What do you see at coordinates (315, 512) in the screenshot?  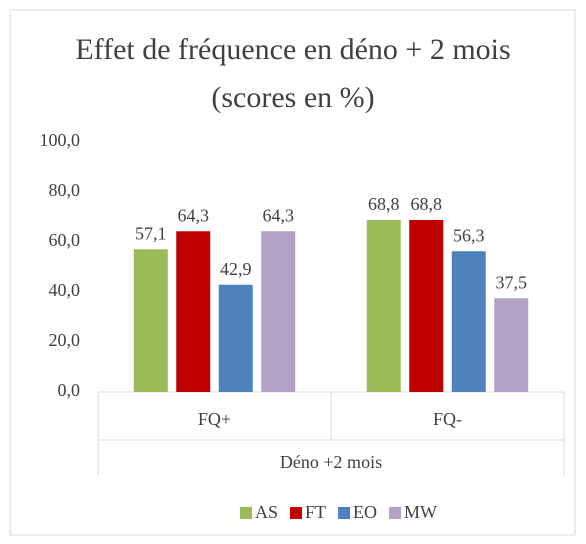 I see `legend-label: FT` at bounding box center [315, 512].